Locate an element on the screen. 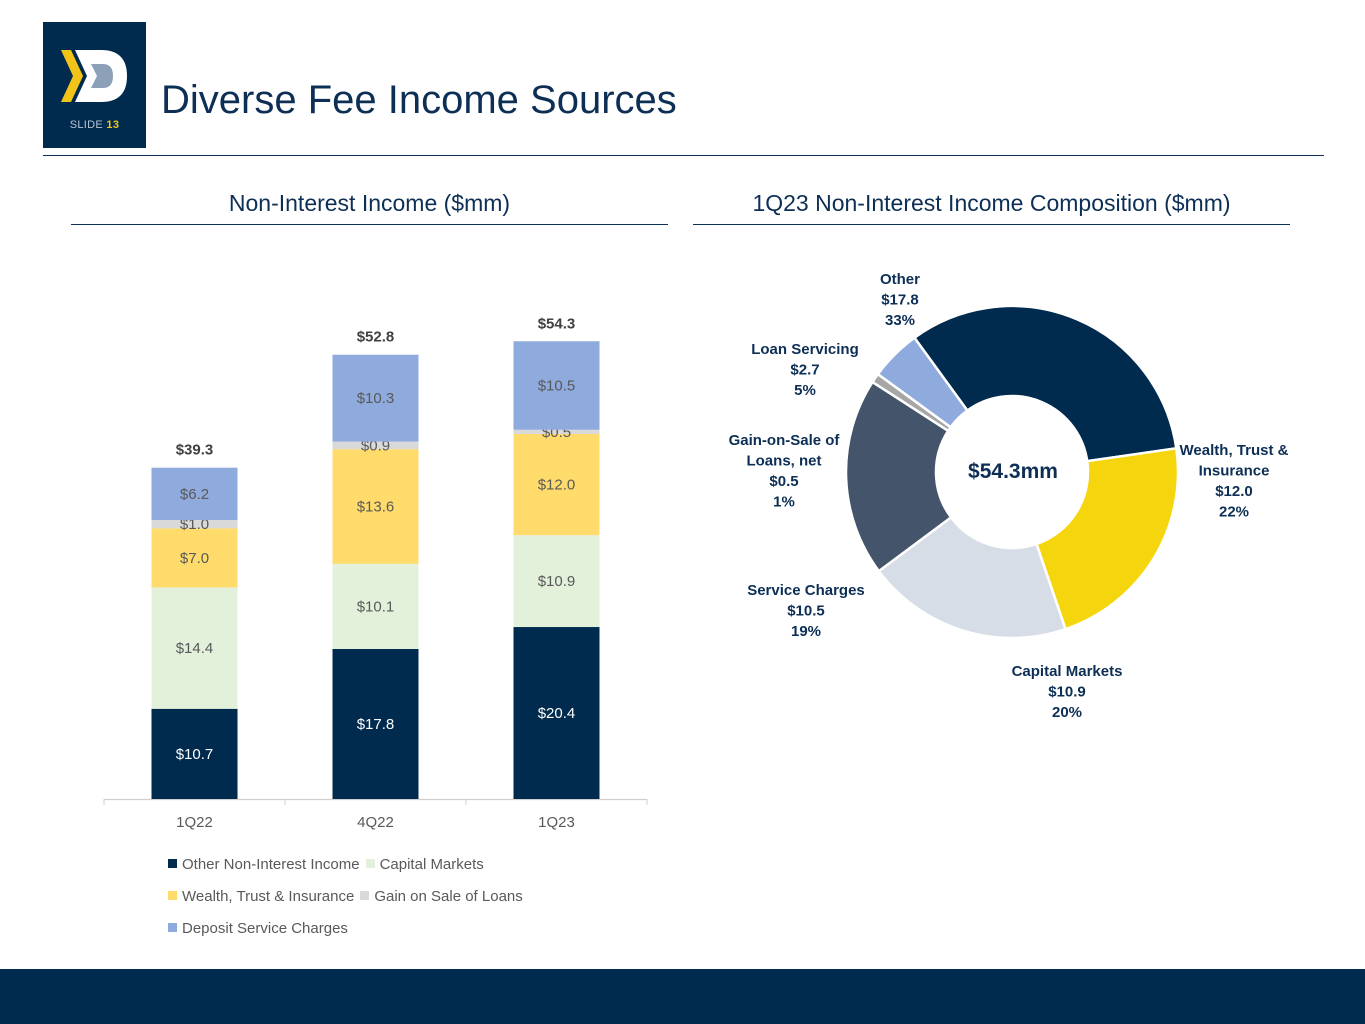 The width and height of the screenshot is (1365, 1024). donut-label-line: 33% is located at coordinates (900, 320).